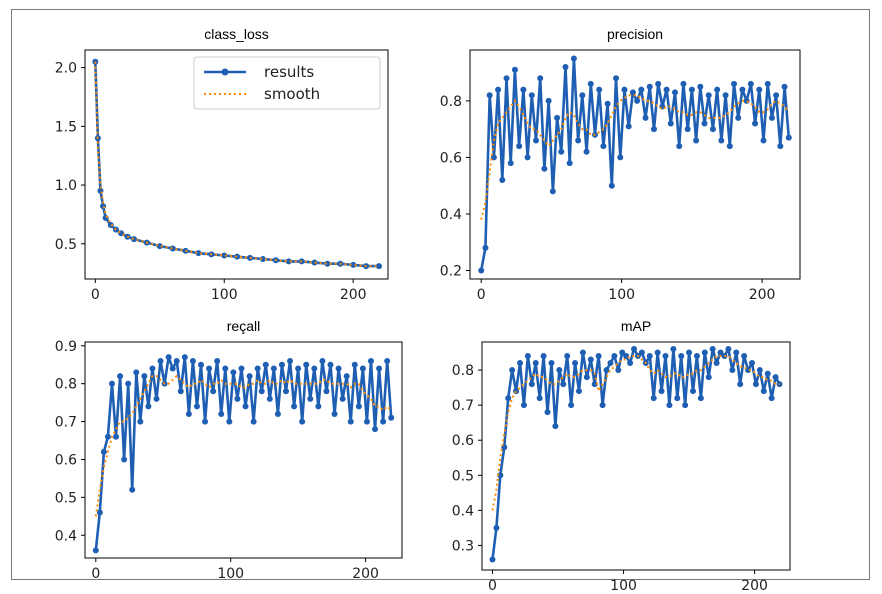  I want to click on series-results-line, so click(635, 164).